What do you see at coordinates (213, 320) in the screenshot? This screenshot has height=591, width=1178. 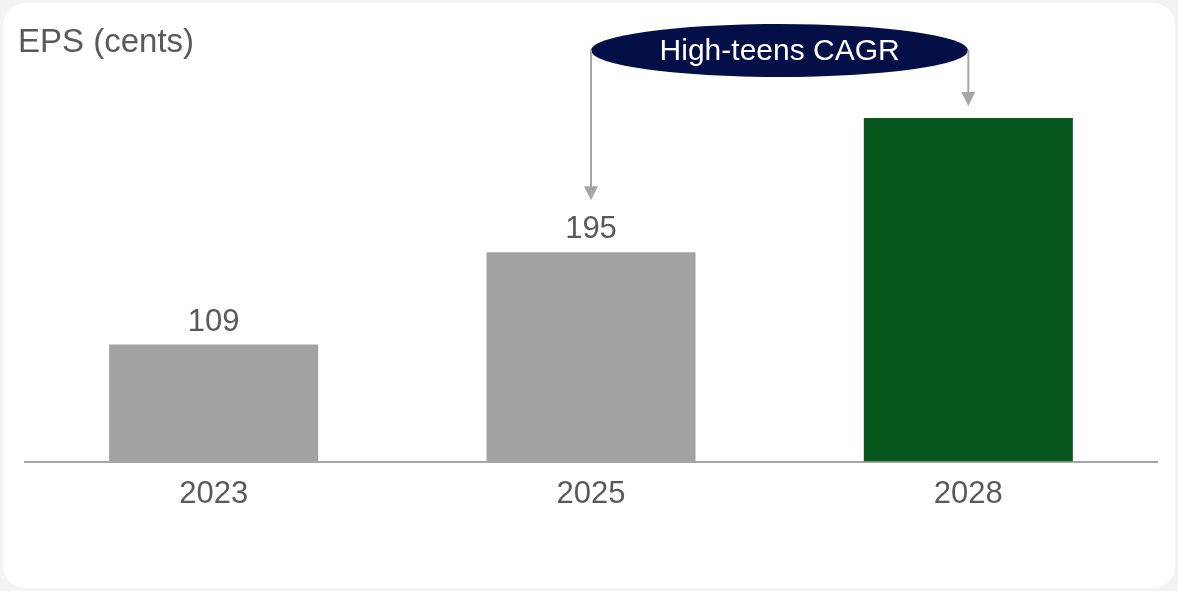 I see `data-label: 109` at bounding box center [213, 320].